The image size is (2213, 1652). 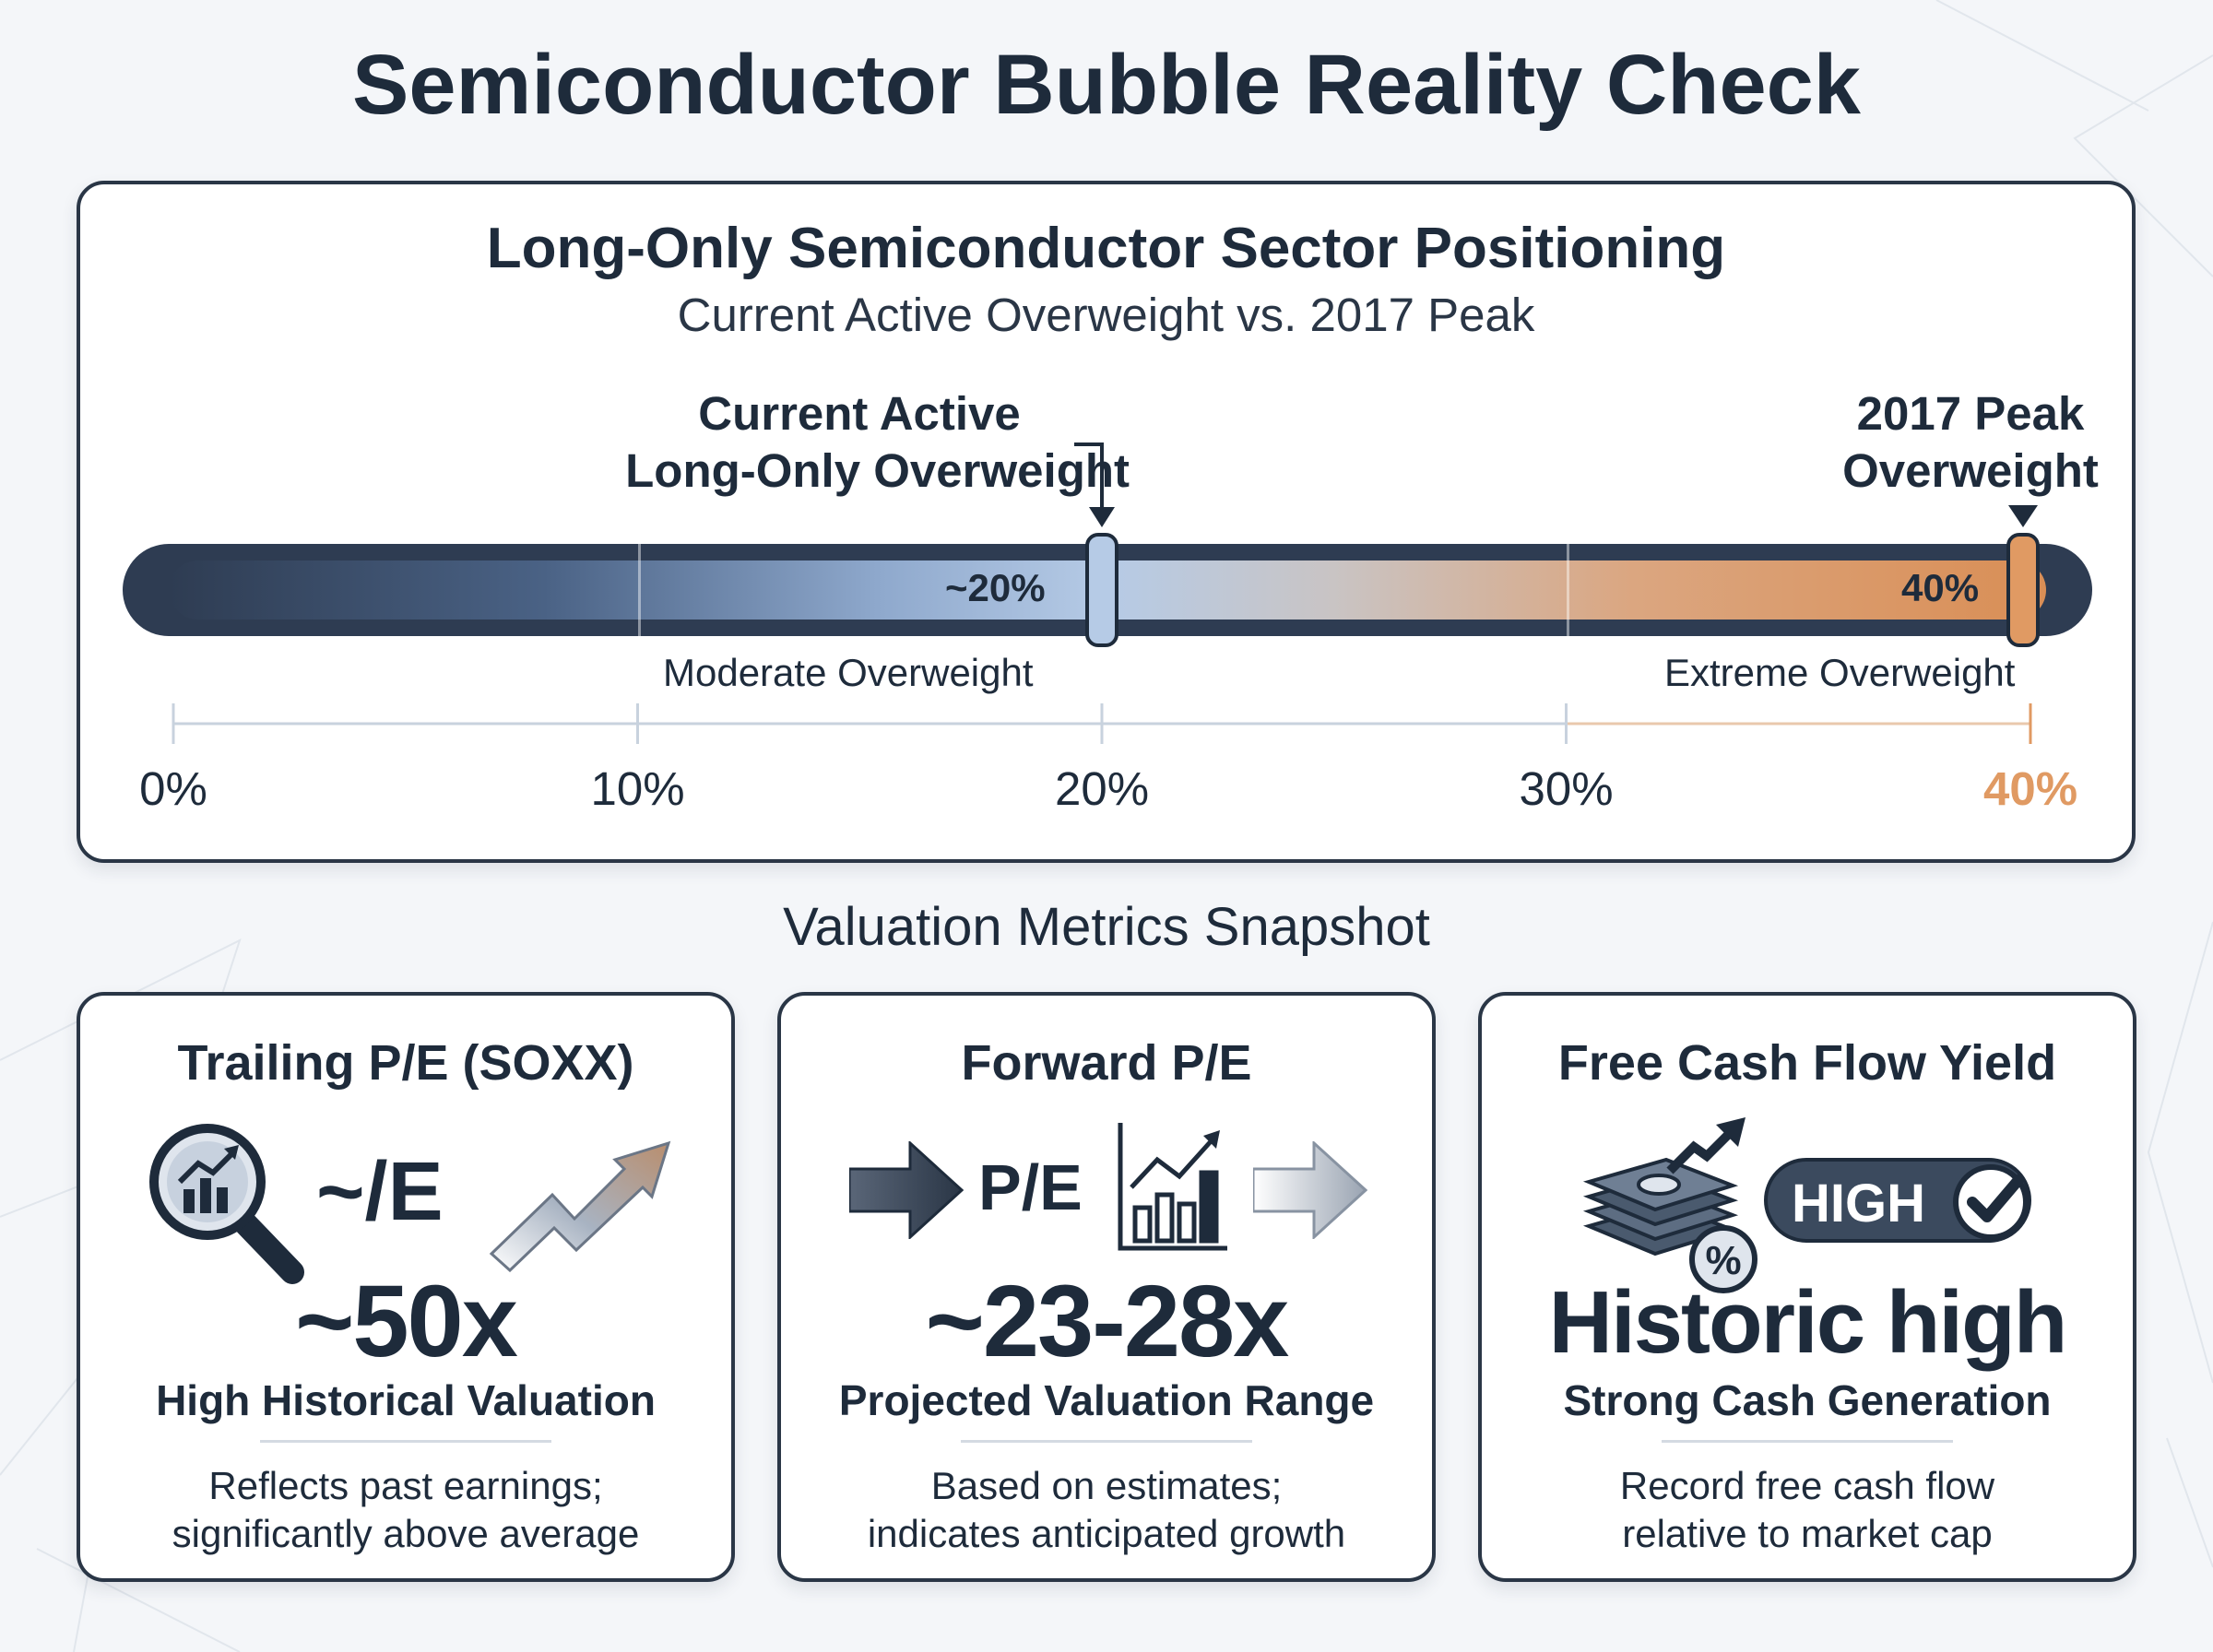 What do you see at coordinates (1106, 1400) in the screenshot?
I see `card-subtitle: Projected Valuation Range` at bounding box center [1106, 1400].